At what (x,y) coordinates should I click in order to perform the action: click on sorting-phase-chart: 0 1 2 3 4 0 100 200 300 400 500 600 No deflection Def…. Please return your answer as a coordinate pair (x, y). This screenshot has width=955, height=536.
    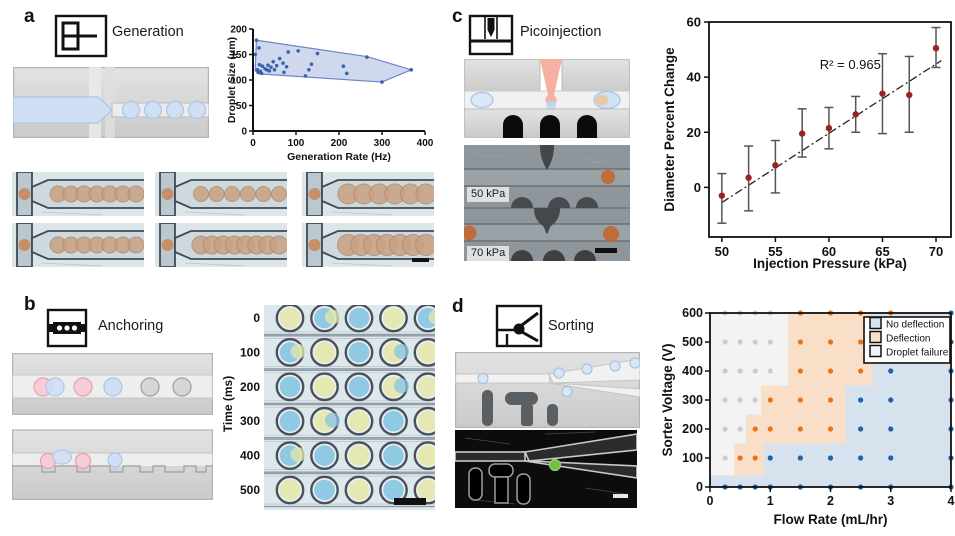
    Looking at the image, I should click on (807, 416).